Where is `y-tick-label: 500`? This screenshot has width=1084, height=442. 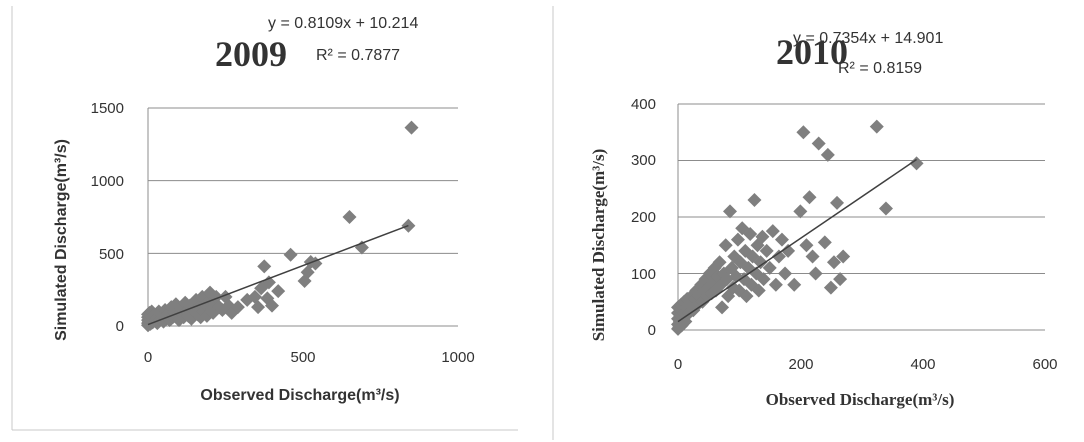
y-tick-label: 500 is located at coordinates (111, 254).